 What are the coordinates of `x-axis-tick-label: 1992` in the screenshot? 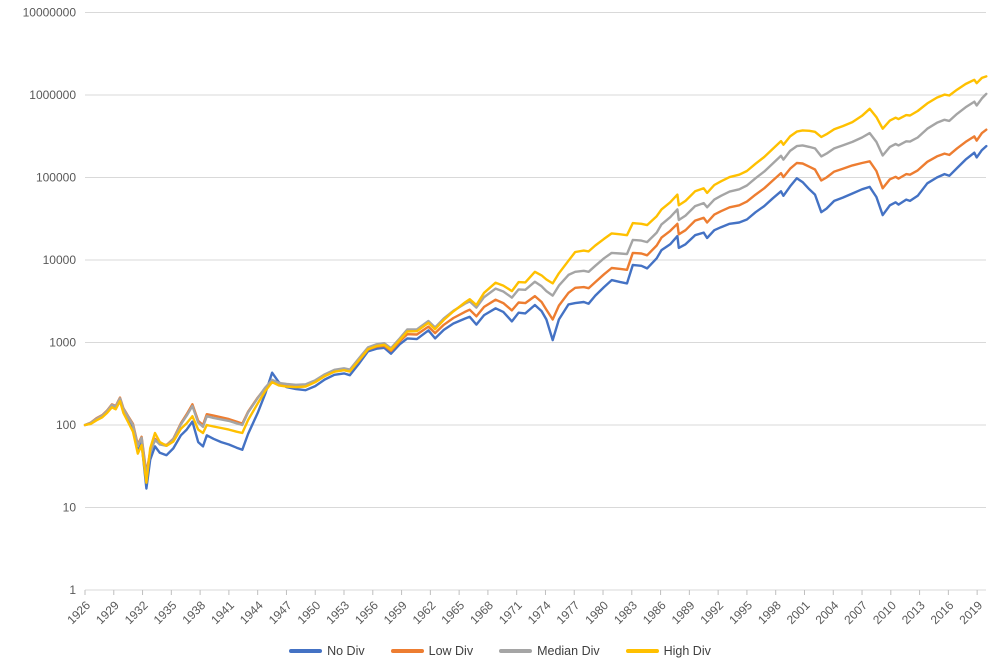 It's located at (711, 612).